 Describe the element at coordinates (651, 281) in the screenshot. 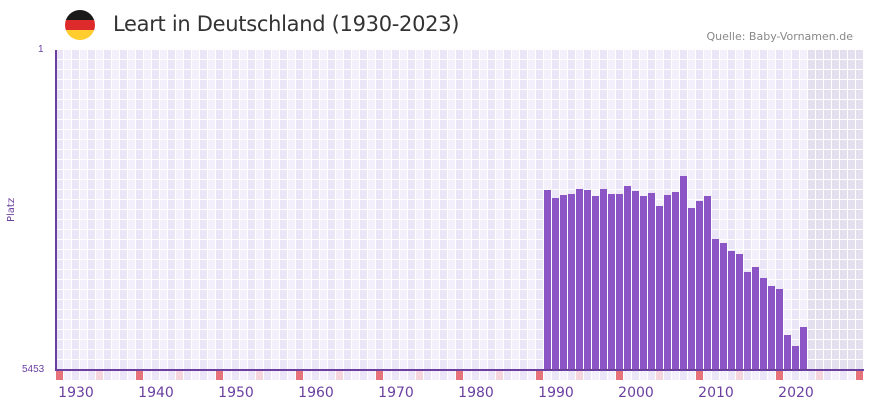

I see `bar-2003` at that location.